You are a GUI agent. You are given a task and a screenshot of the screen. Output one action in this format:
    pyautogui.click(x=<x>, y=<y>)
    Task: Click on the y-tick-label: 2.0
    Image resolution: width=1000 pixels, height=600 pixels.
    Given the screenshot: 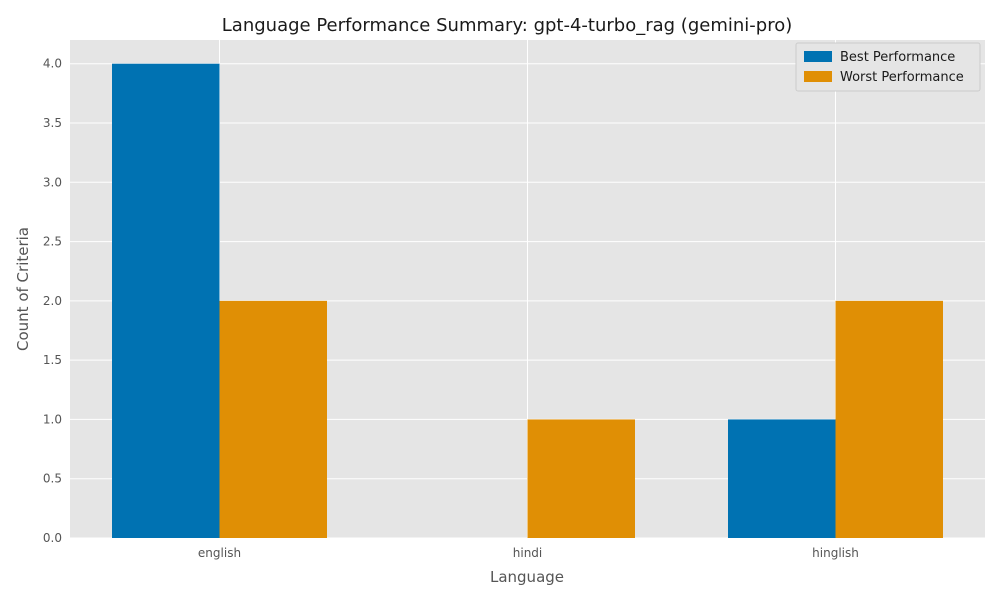 What is the action you would take?
    pyautogui.click(x=52, y=301)
    